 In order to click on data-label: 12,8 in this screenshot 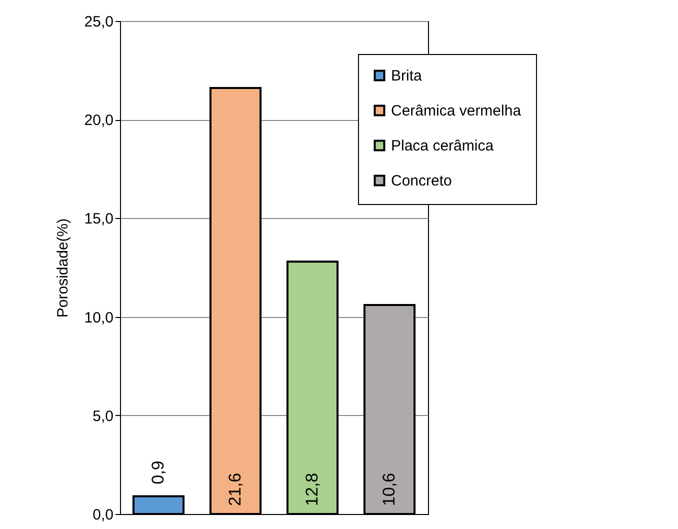, I will do `click(312, 489)`.